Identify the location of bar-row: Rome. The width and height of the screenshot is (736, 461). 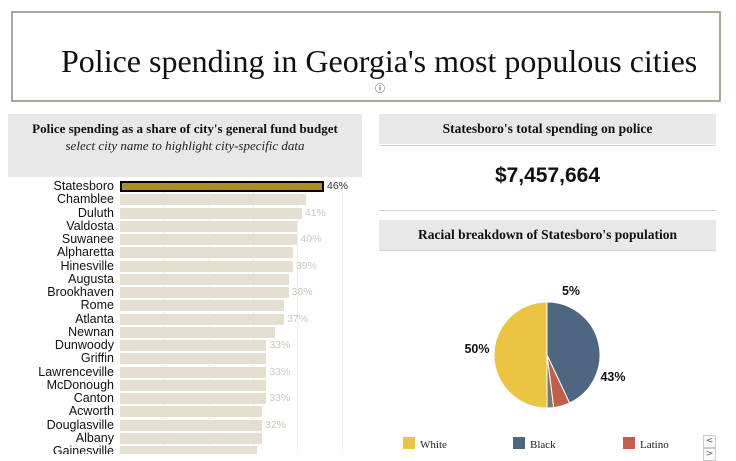
(185, 305).